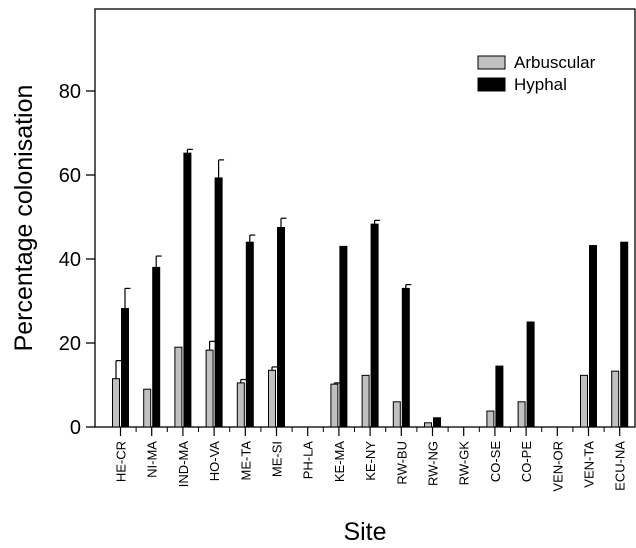 This screenshot has height=548, width=636. Describe the element at coordinates (339, 462) in the screenshot. I see `x-category-label: KE-MA` at that location.